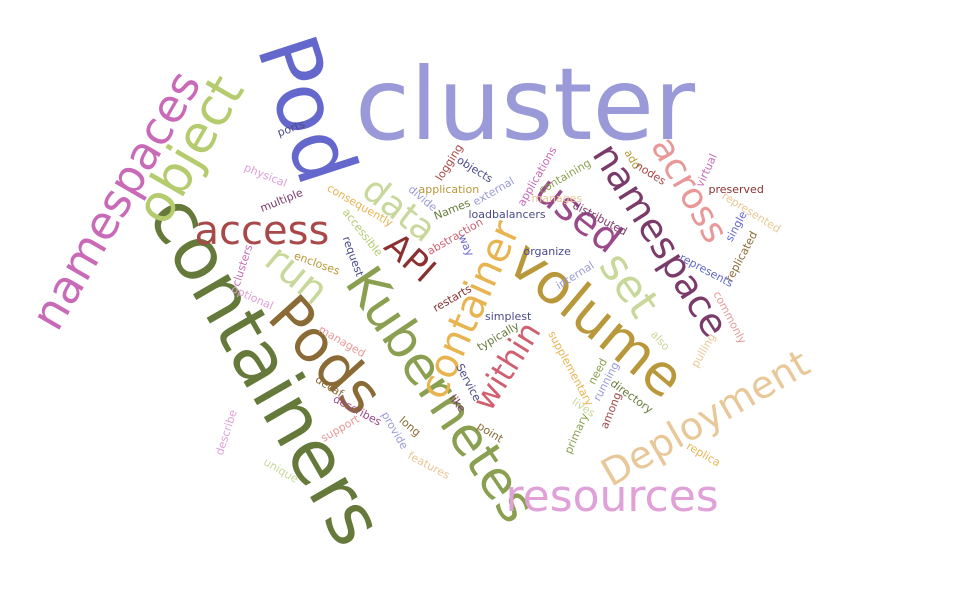  What do you see at coordinates (466, 245) in the screenshot?
I see `word-way: way` at bounding box center [466, 245].